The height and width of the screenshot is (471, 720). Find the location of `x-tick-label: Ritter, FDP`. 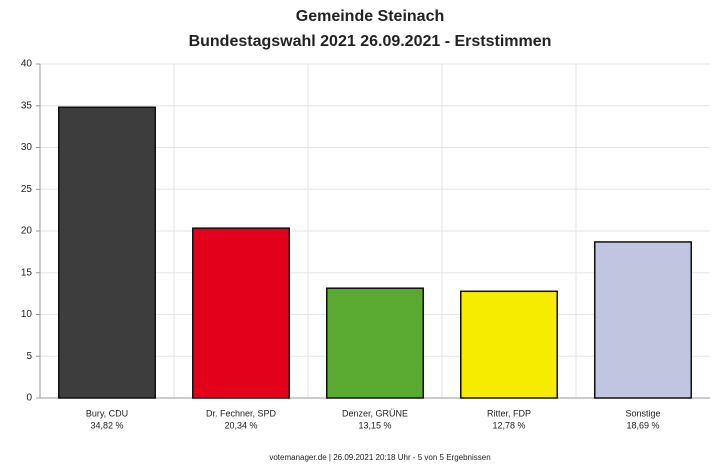

x-tick-label: Ritter, FDP is located at coordinates (509, 413).